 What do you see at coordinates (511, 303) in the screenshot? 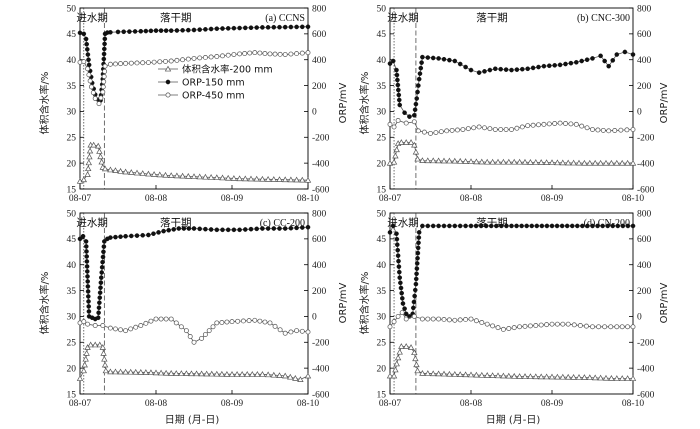
I see `plot-frame` at bounding box center [511, 303].